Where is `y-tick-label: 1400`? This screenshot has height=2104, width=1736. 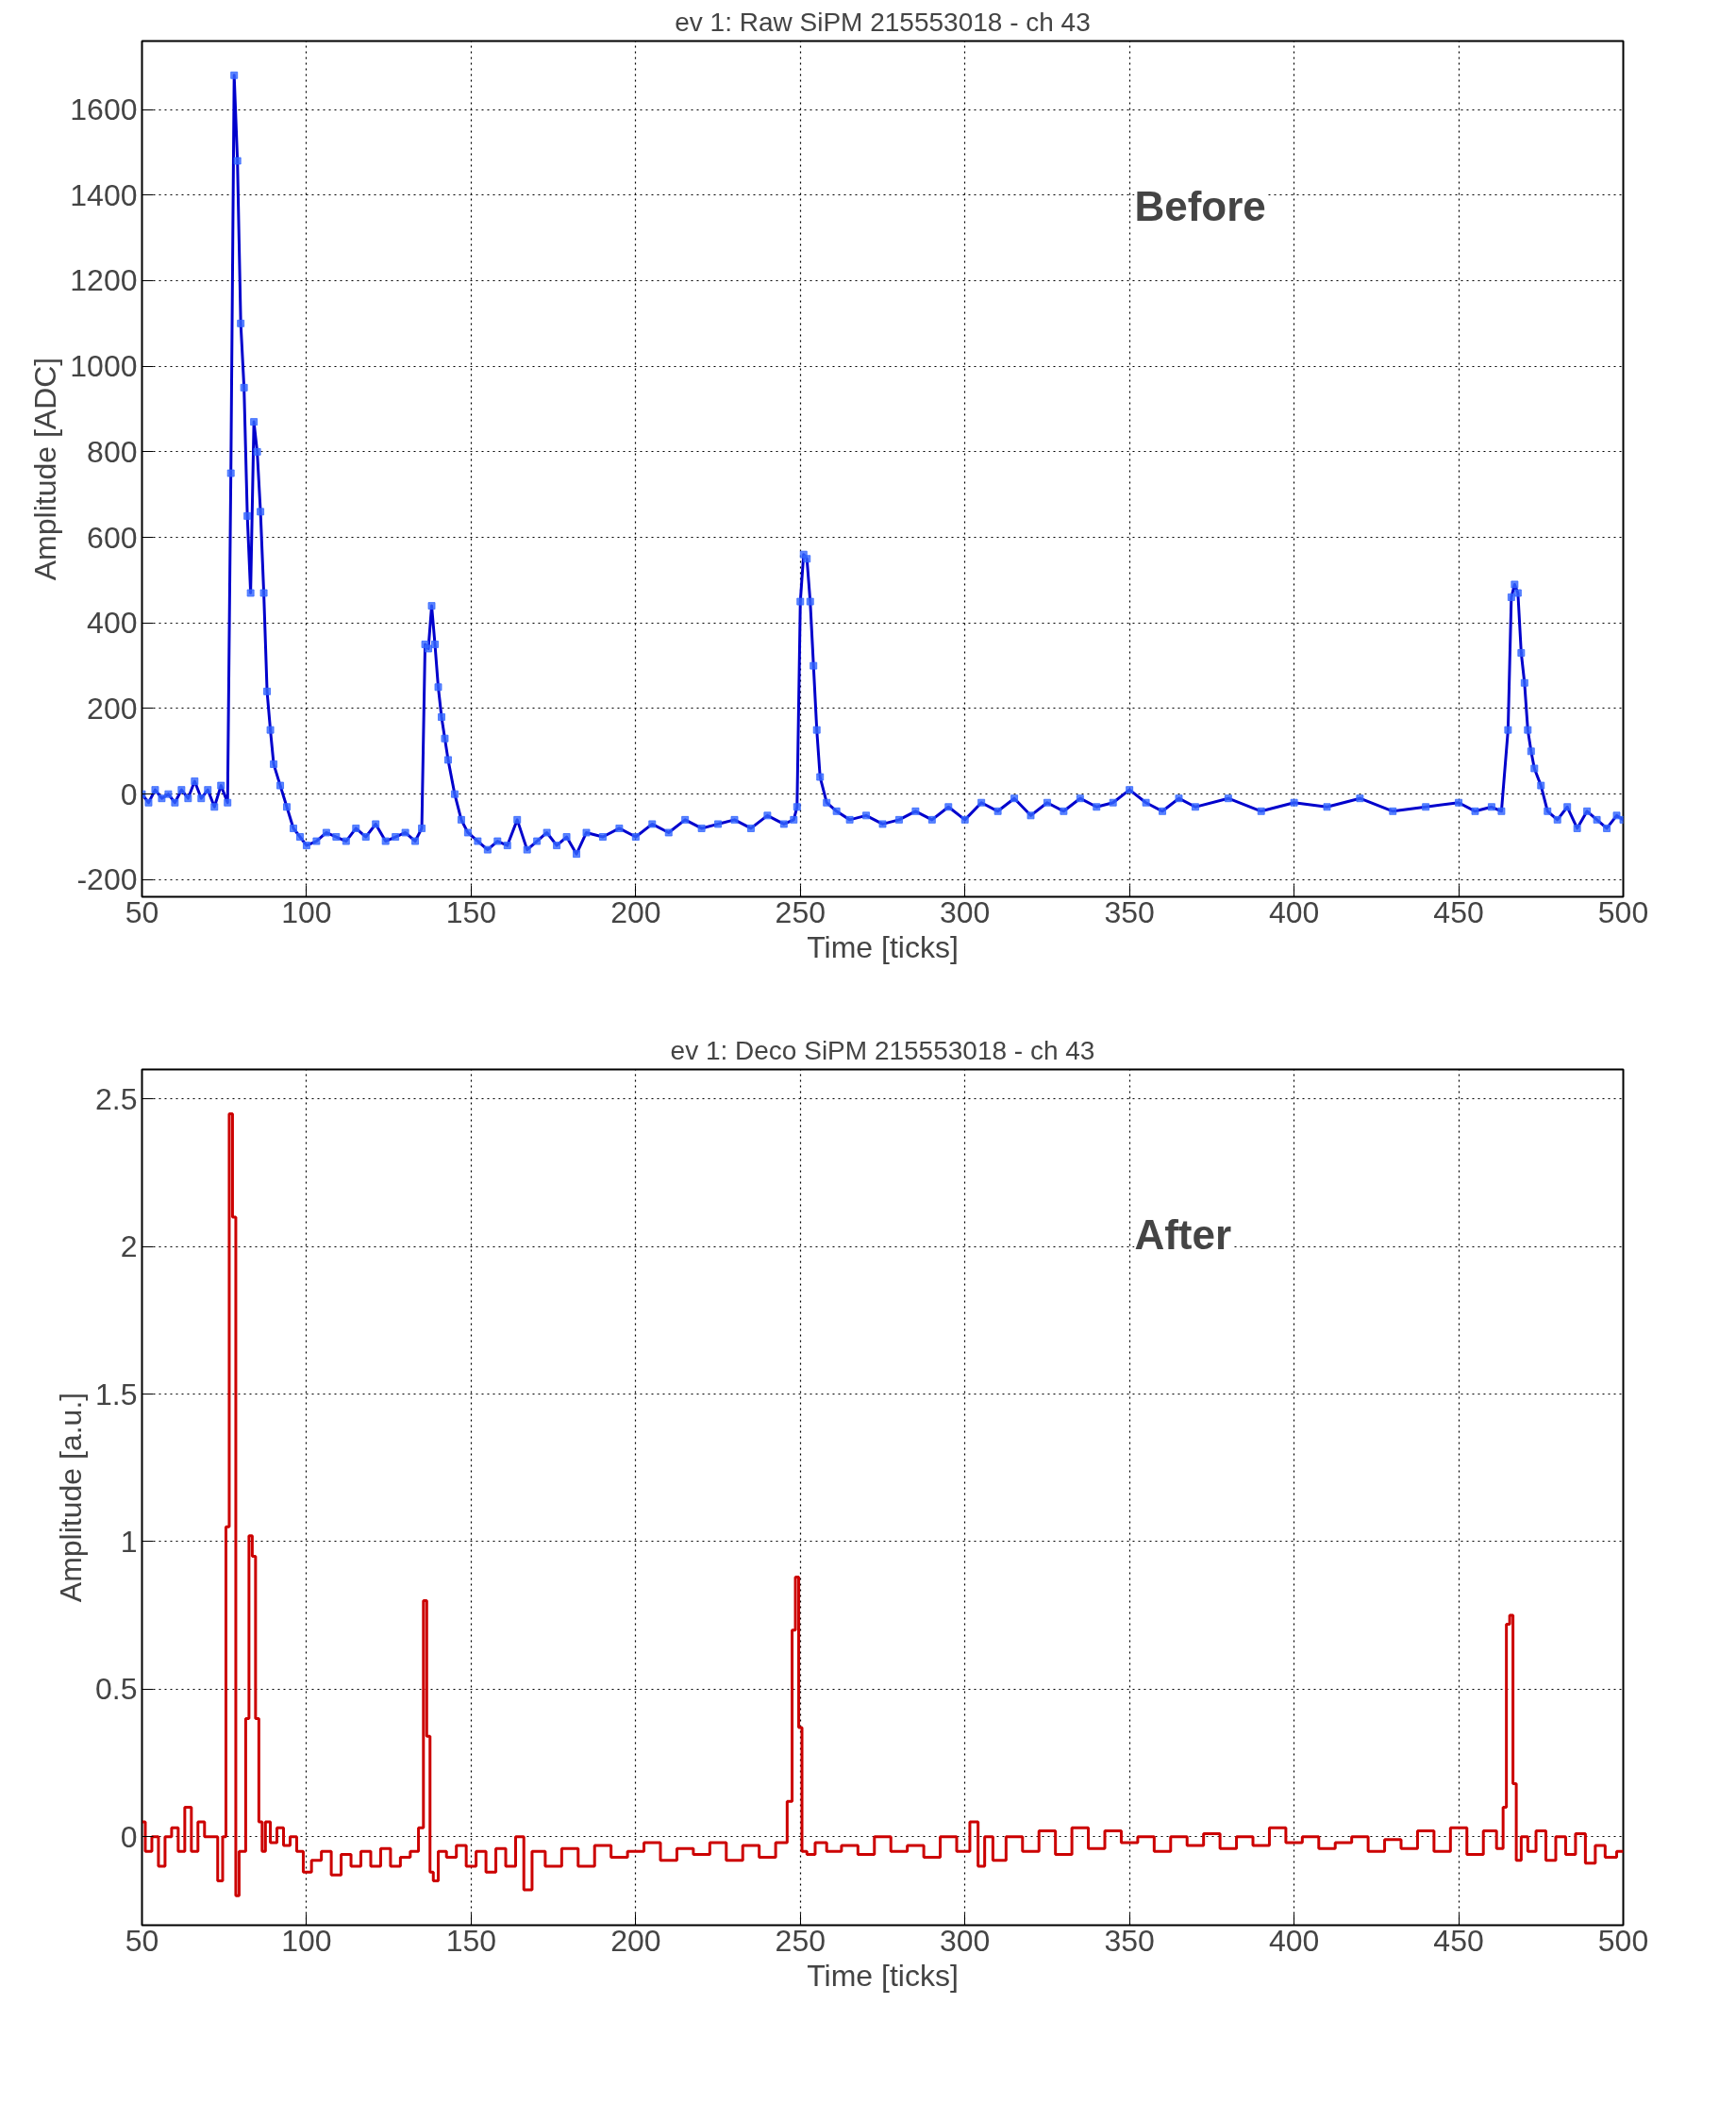
y-tick-label: 1400 is located at coordinates (104, 194).